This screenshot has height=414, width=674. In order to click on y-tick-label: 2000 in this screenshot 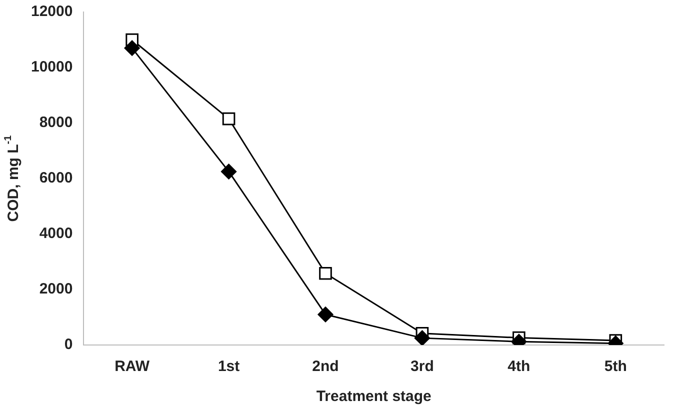, I will do `click(56, 289)`.